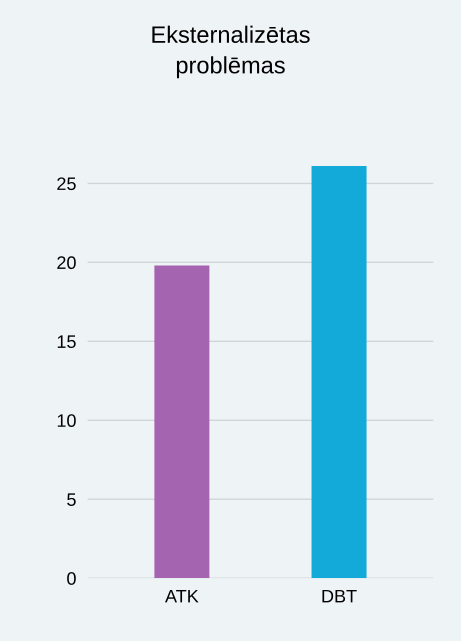 This screenshot has width=461, height=641. Describe the element at coordinates (67, 420) in the screenshot. I see `y-tick-label: 10` at that location.